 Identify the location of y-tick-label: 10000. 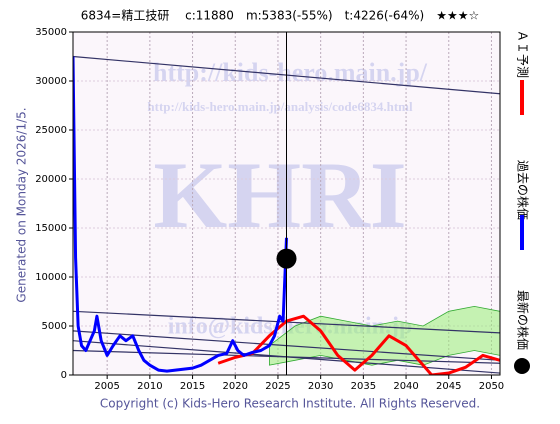
(51, 277).